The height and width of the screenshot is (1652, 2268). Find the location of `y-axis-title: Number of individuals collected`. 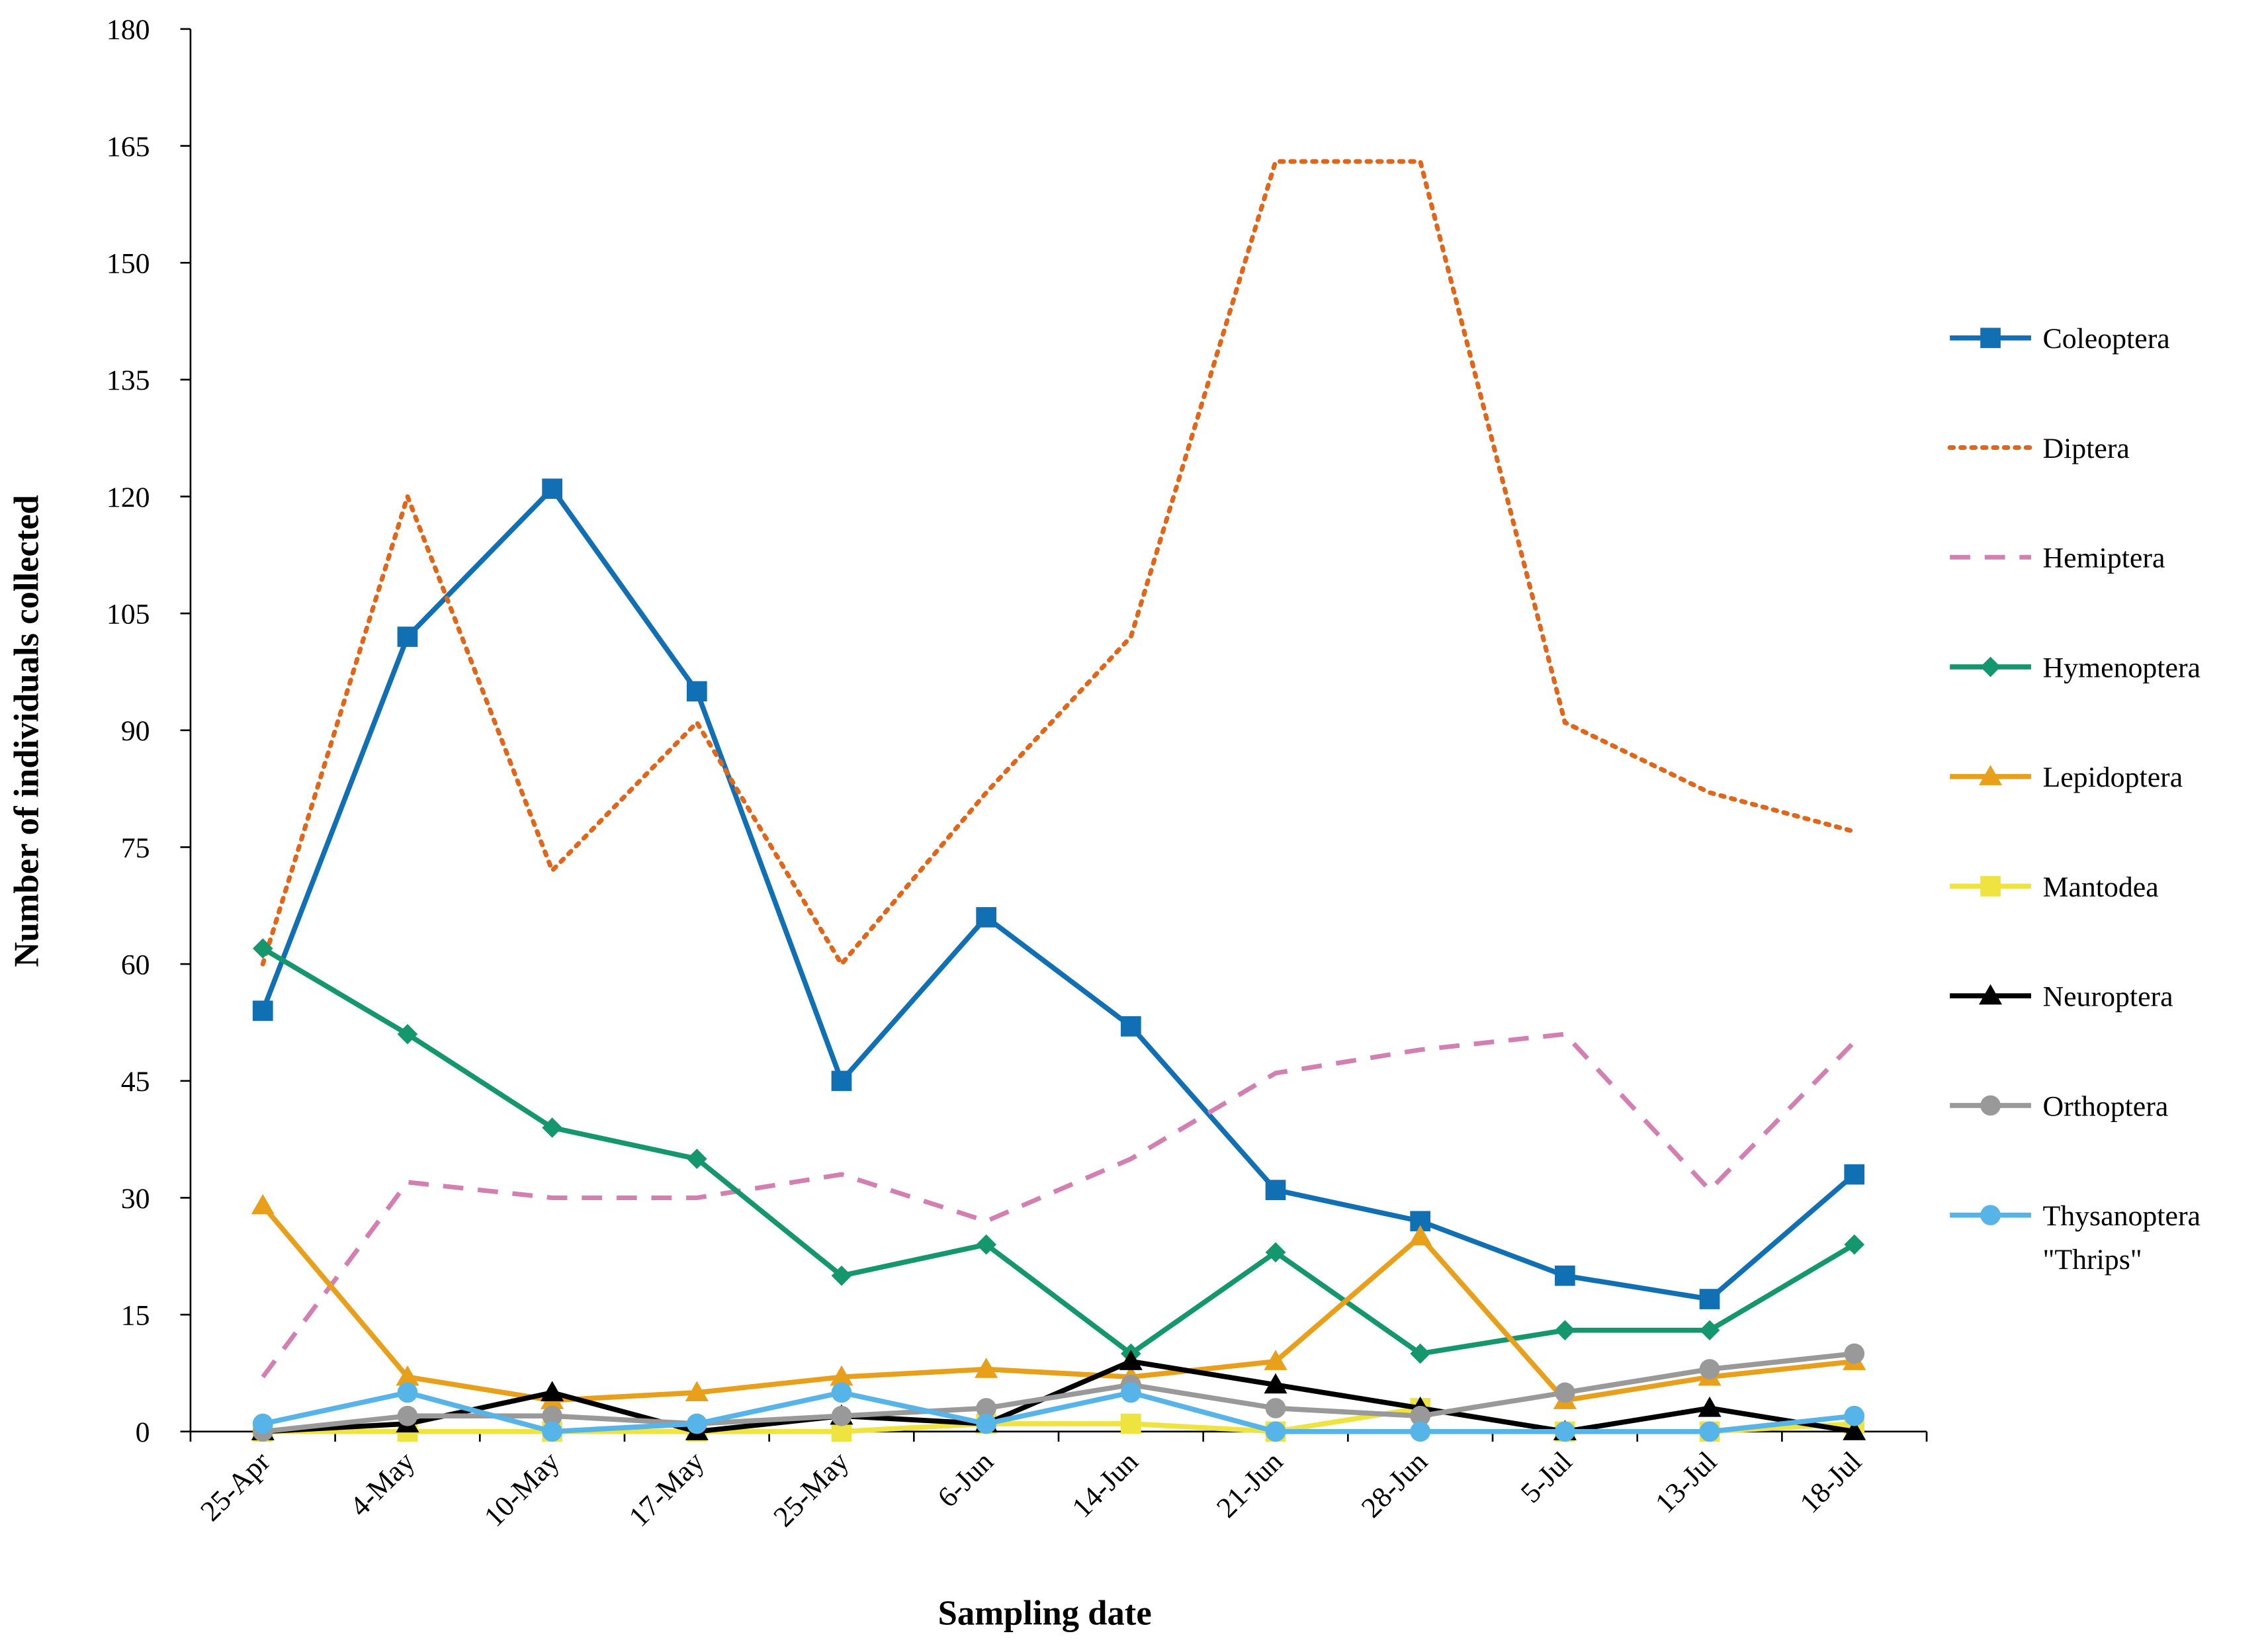

y-axis-title: Number of individuals collected is located at coordinates (27, 731).